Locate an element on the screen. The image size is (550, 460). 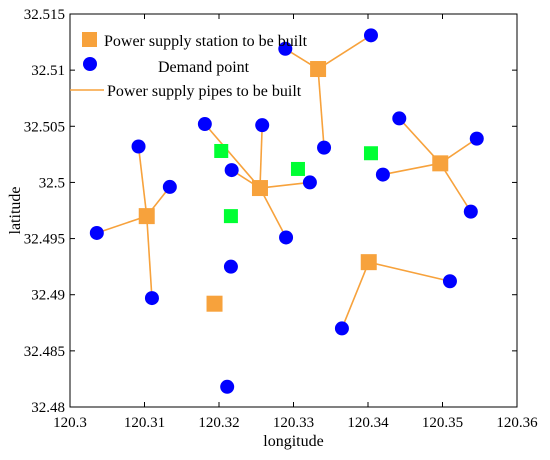
legend-station-label: Power supply station to be built is located at coordinates (206, 41).